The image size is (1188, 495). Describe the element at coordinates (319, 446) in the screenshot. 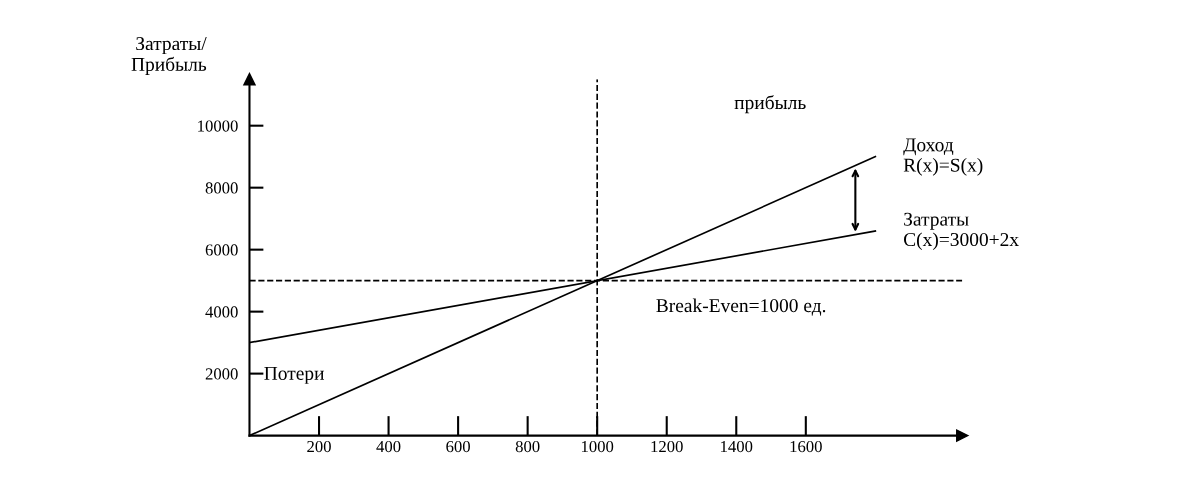

I see `x-tick-label: 200` at that location.